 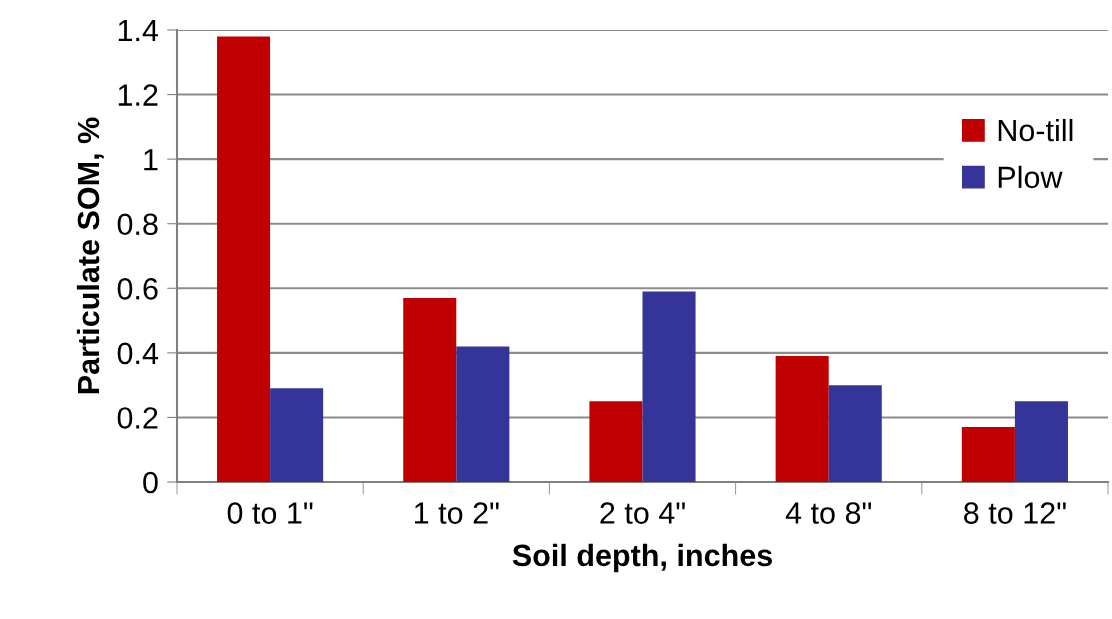 I want to click on y-tick-label: 0, so click(x=150, y=482).